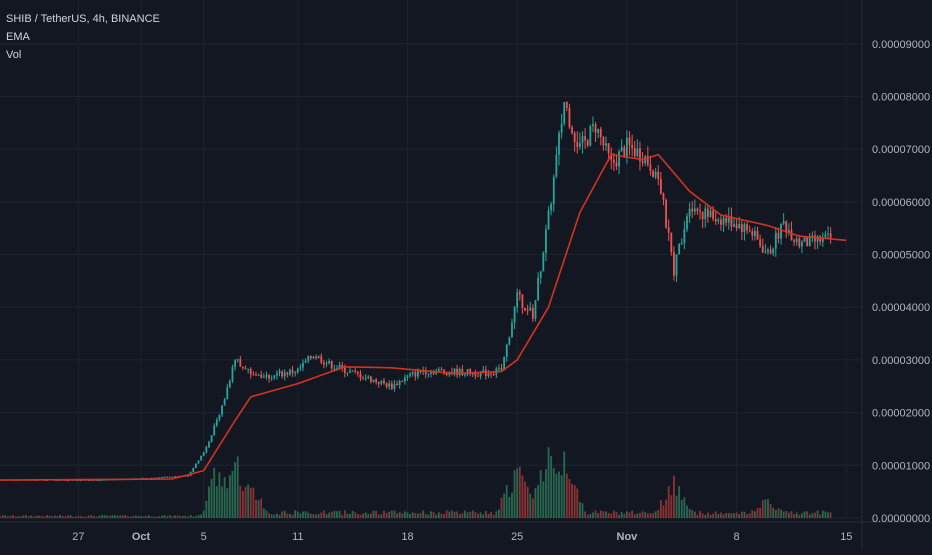 This screenshot has width=932, height=555. Describe the element at coordinates (462, 537) in the screenshot. I see `time-axis: 27 Oct 5 11 18 25 Nov 8 15` at that location.